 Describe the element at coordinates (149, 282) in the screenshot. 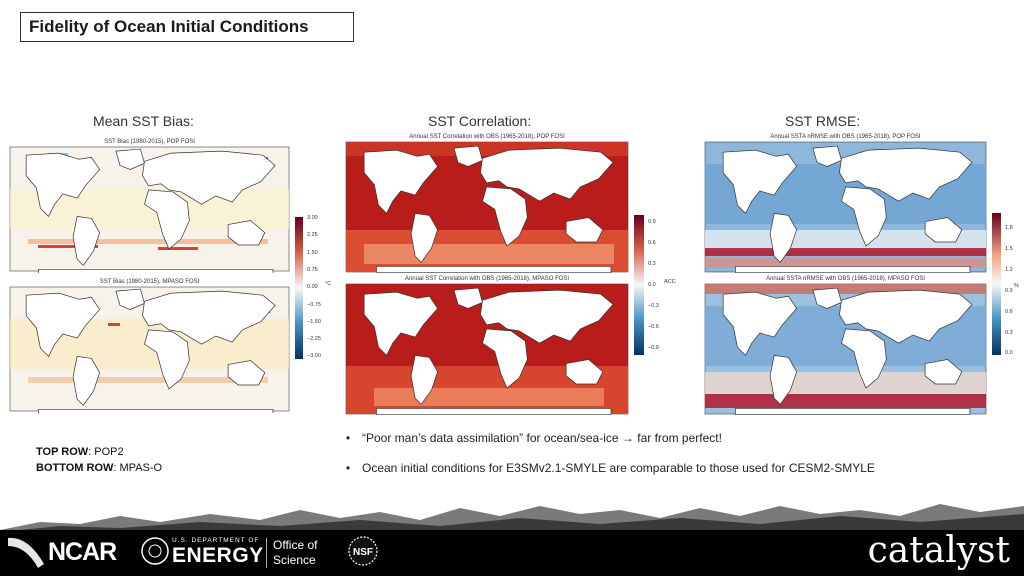

I see `bias-map-bottom-title: SST Bias (1980-2015), MPASO FOSI` at that location.